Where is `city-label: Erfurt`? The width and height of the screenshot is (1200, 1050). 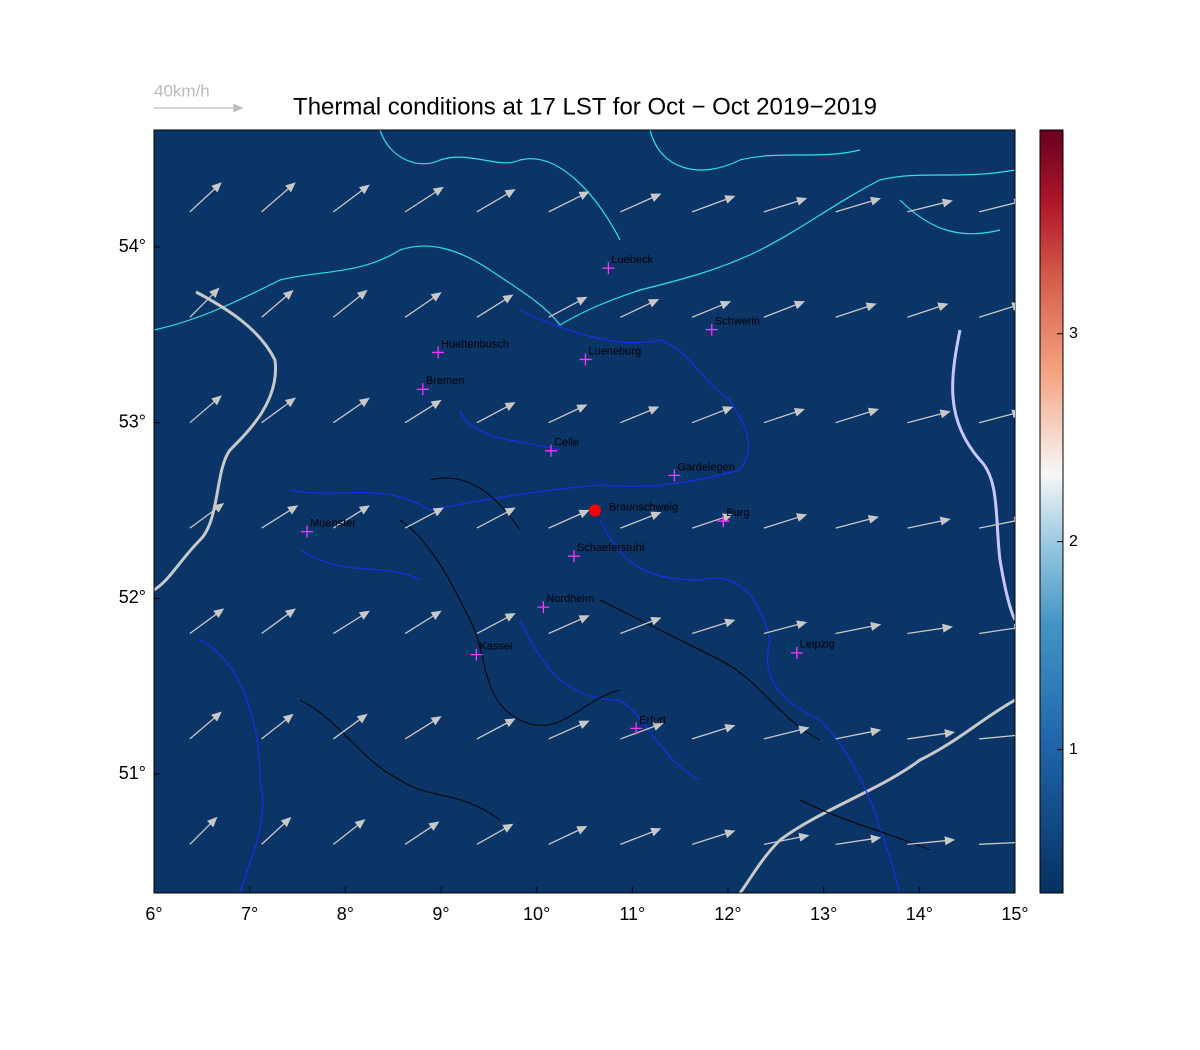
city-label: Erfurt is located at coordinates (652, 720).